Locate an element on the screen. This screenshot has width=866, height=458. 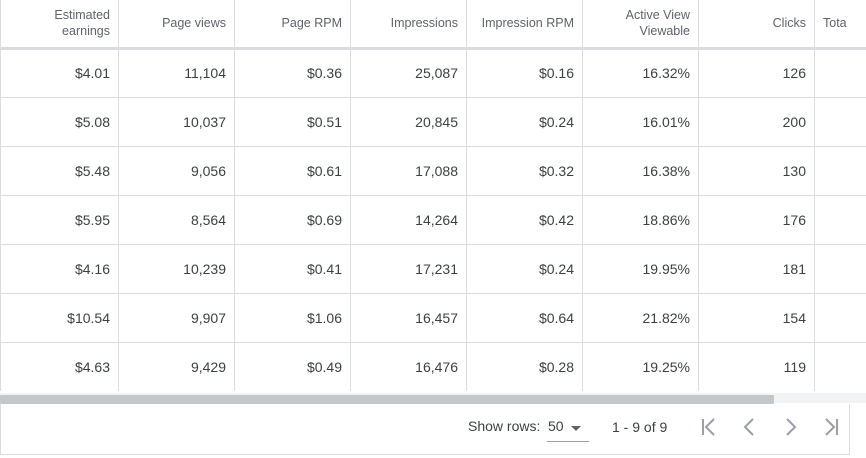
table-cell: 181 is located at coordinates (756, 269).